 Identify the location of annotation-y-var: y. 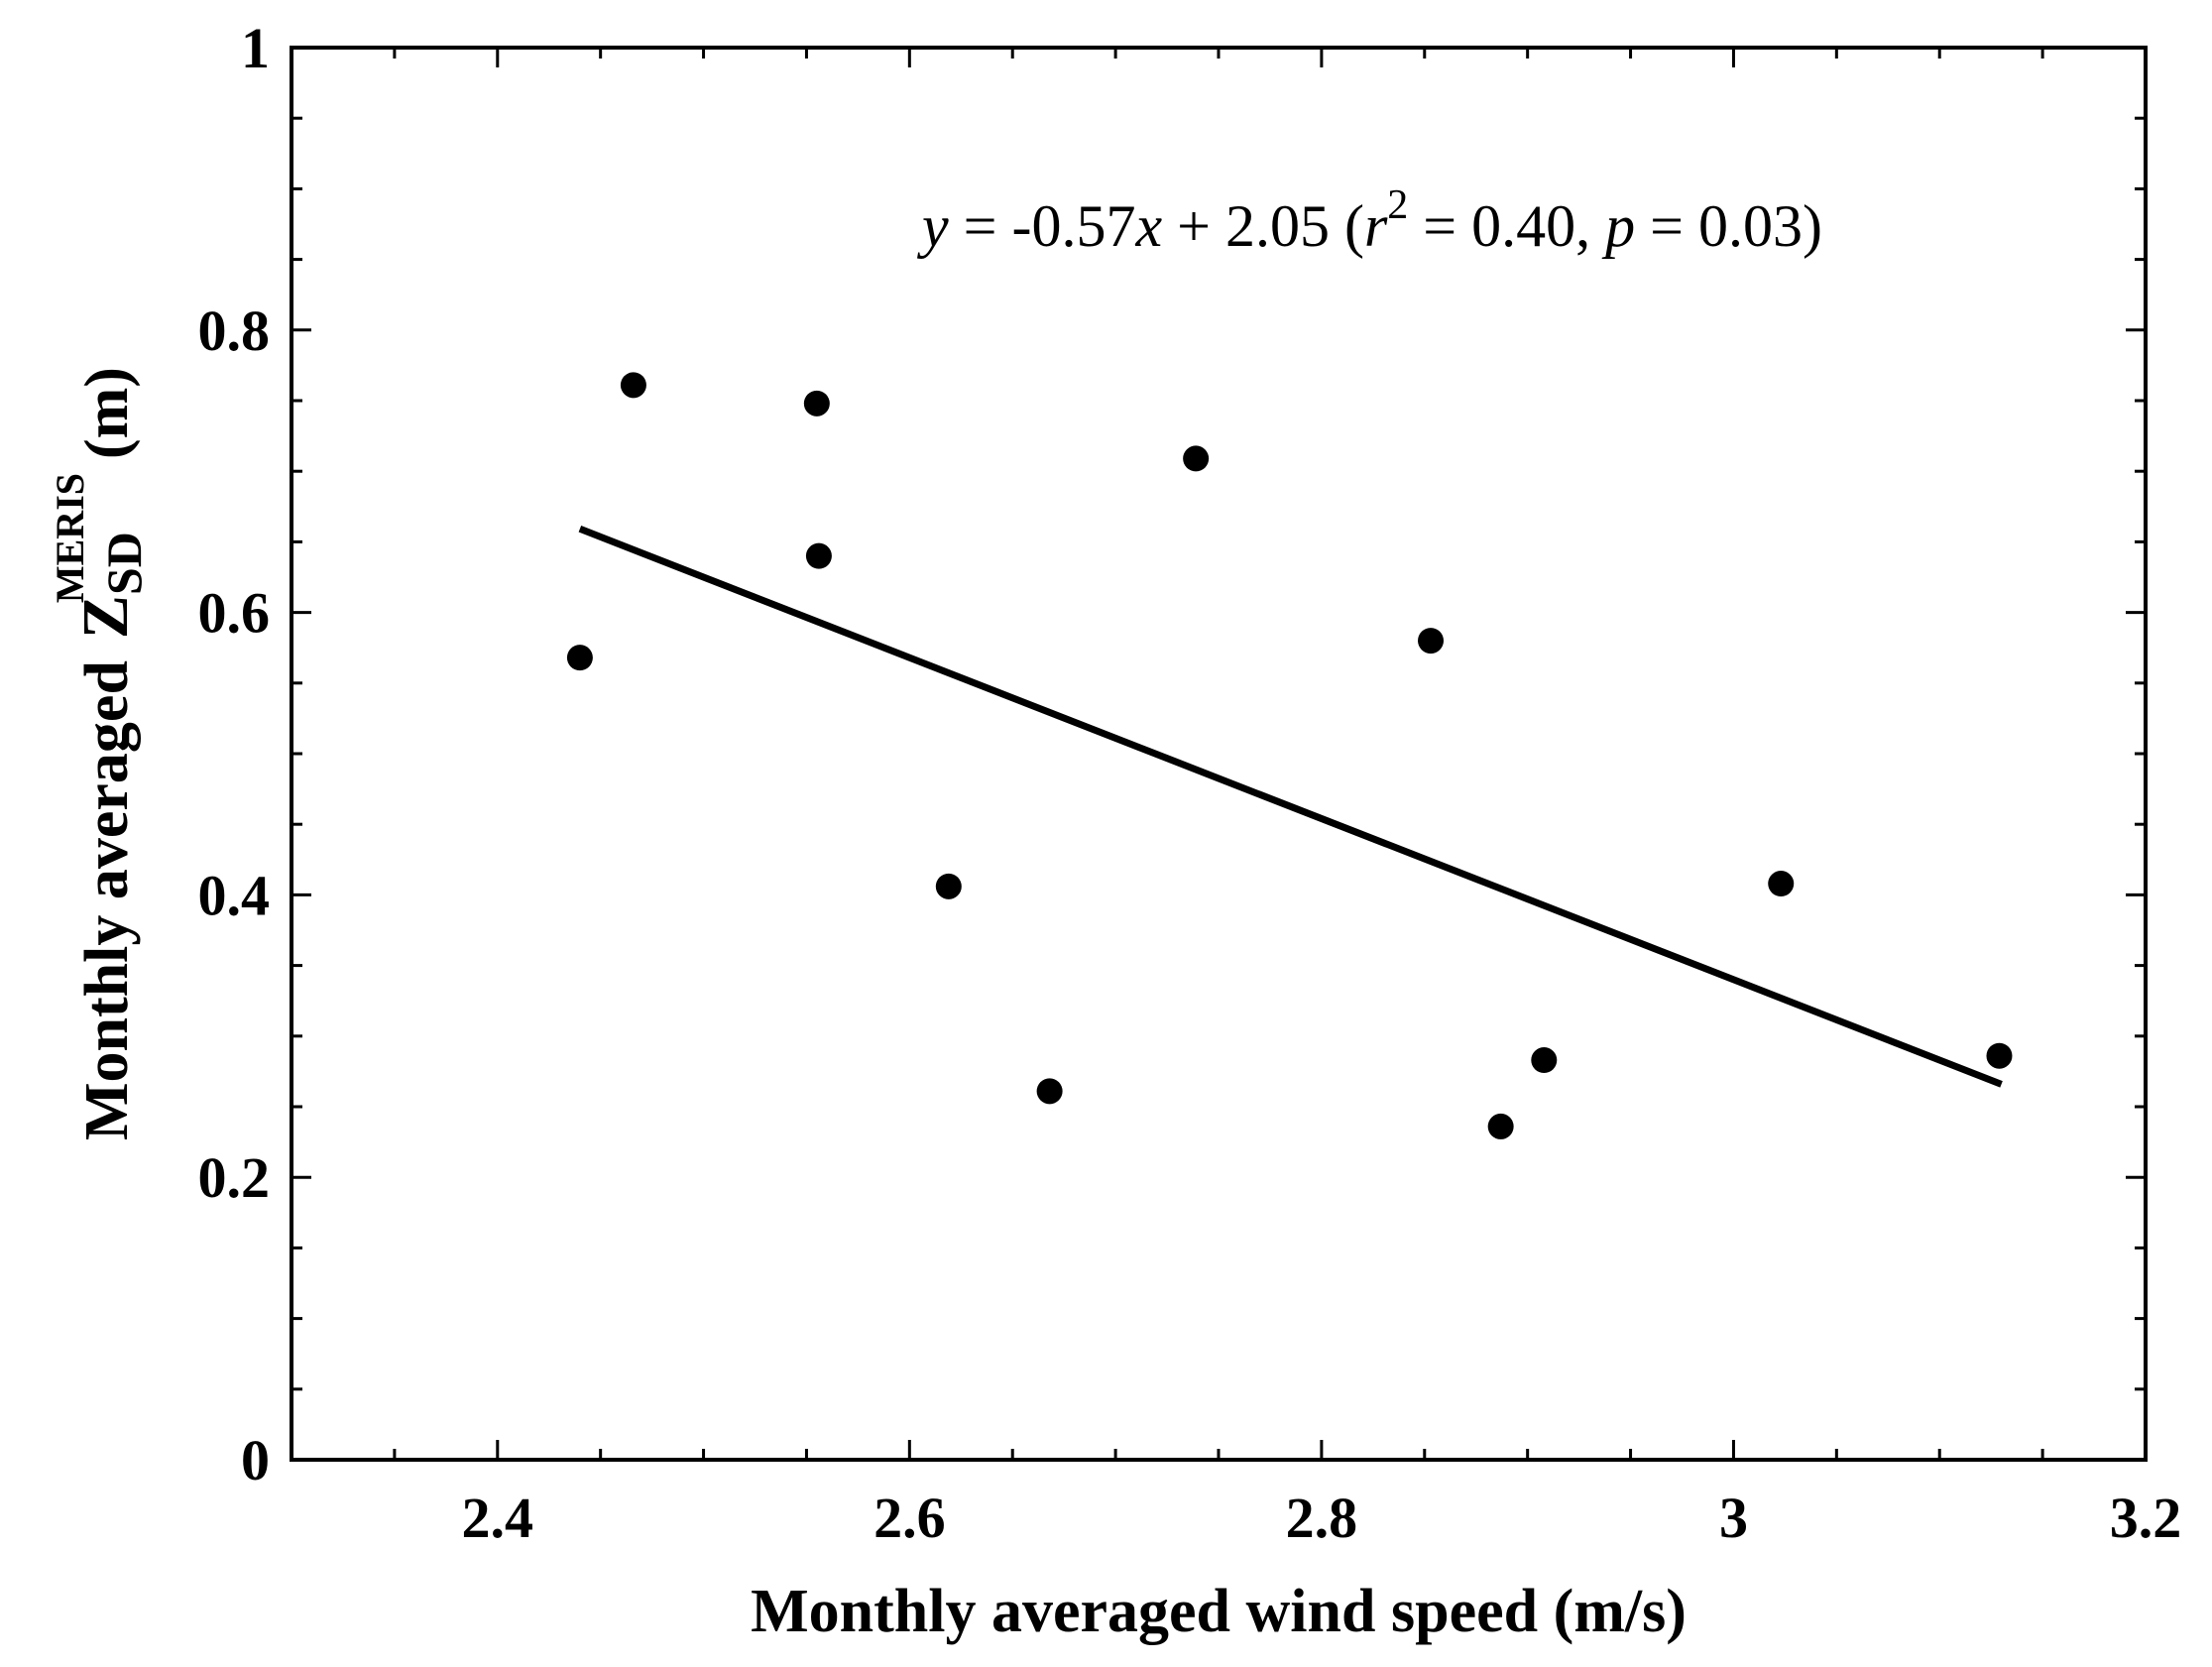
(932, 226).